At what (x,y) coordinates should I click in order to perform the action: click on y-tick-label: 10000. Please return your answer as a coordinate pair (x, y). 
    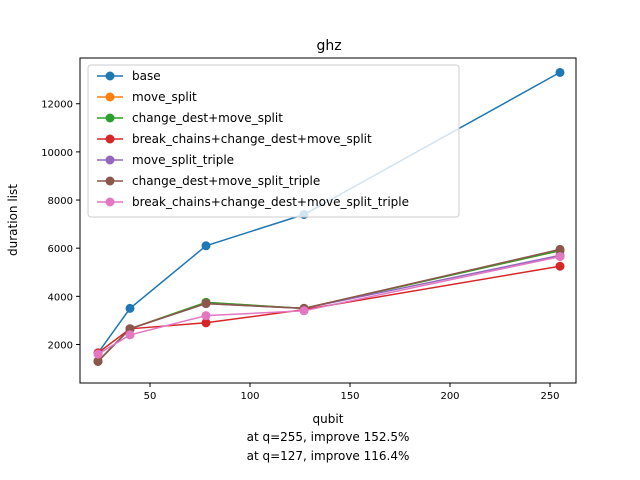
    Looking at the image, I should click on (57, 153).